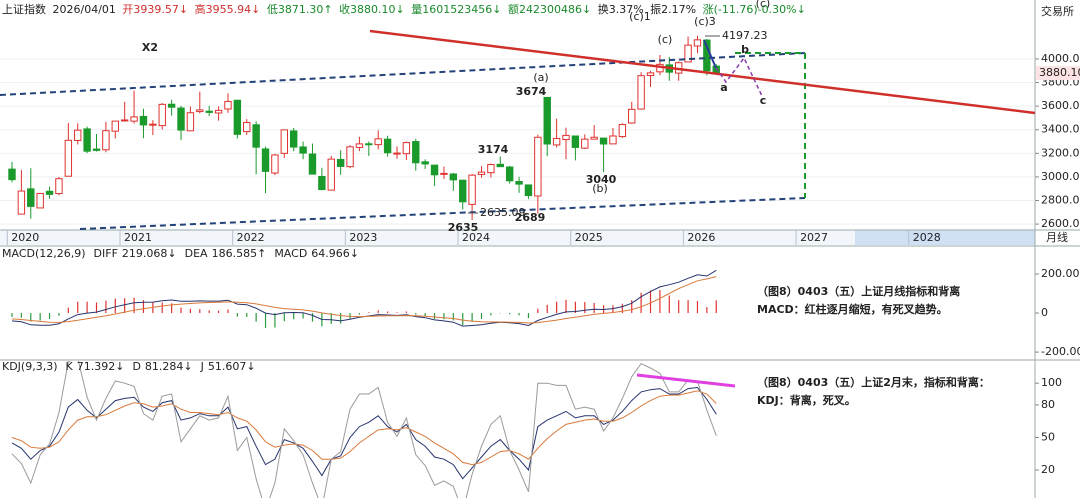 This screenshot has height=498, width=1080. I want to click on channel-box, so click(770, 125).